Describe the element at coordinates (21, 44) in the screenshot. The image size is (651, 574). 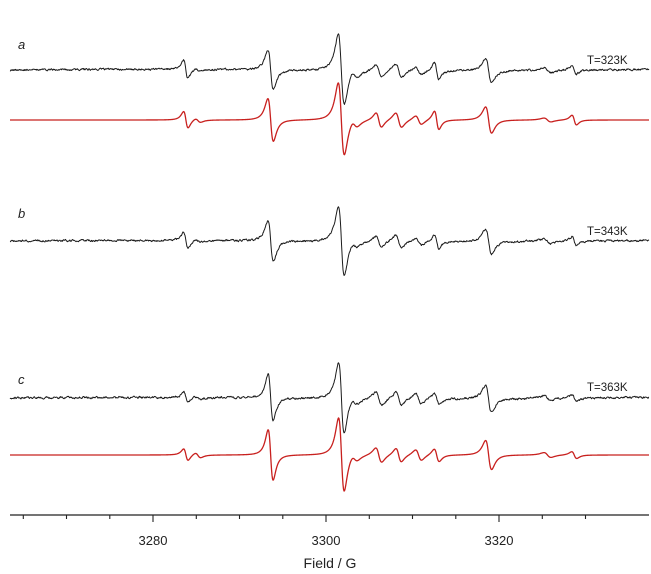
I see `panel-label-a: a` at that location.